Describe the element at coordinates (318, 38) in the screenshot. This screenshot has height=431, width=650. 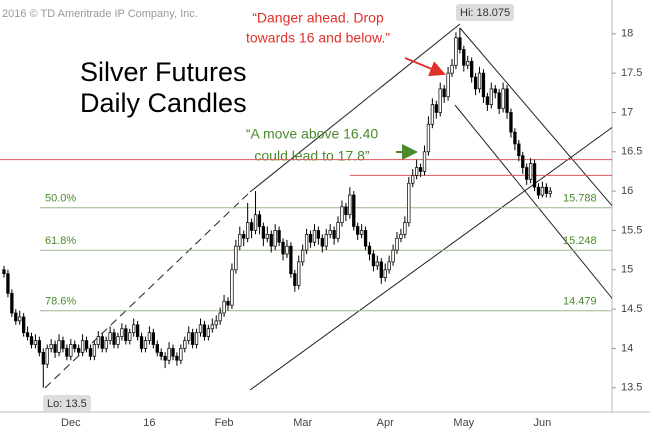
I see `annotation: towards 16 and below.”` at that location.